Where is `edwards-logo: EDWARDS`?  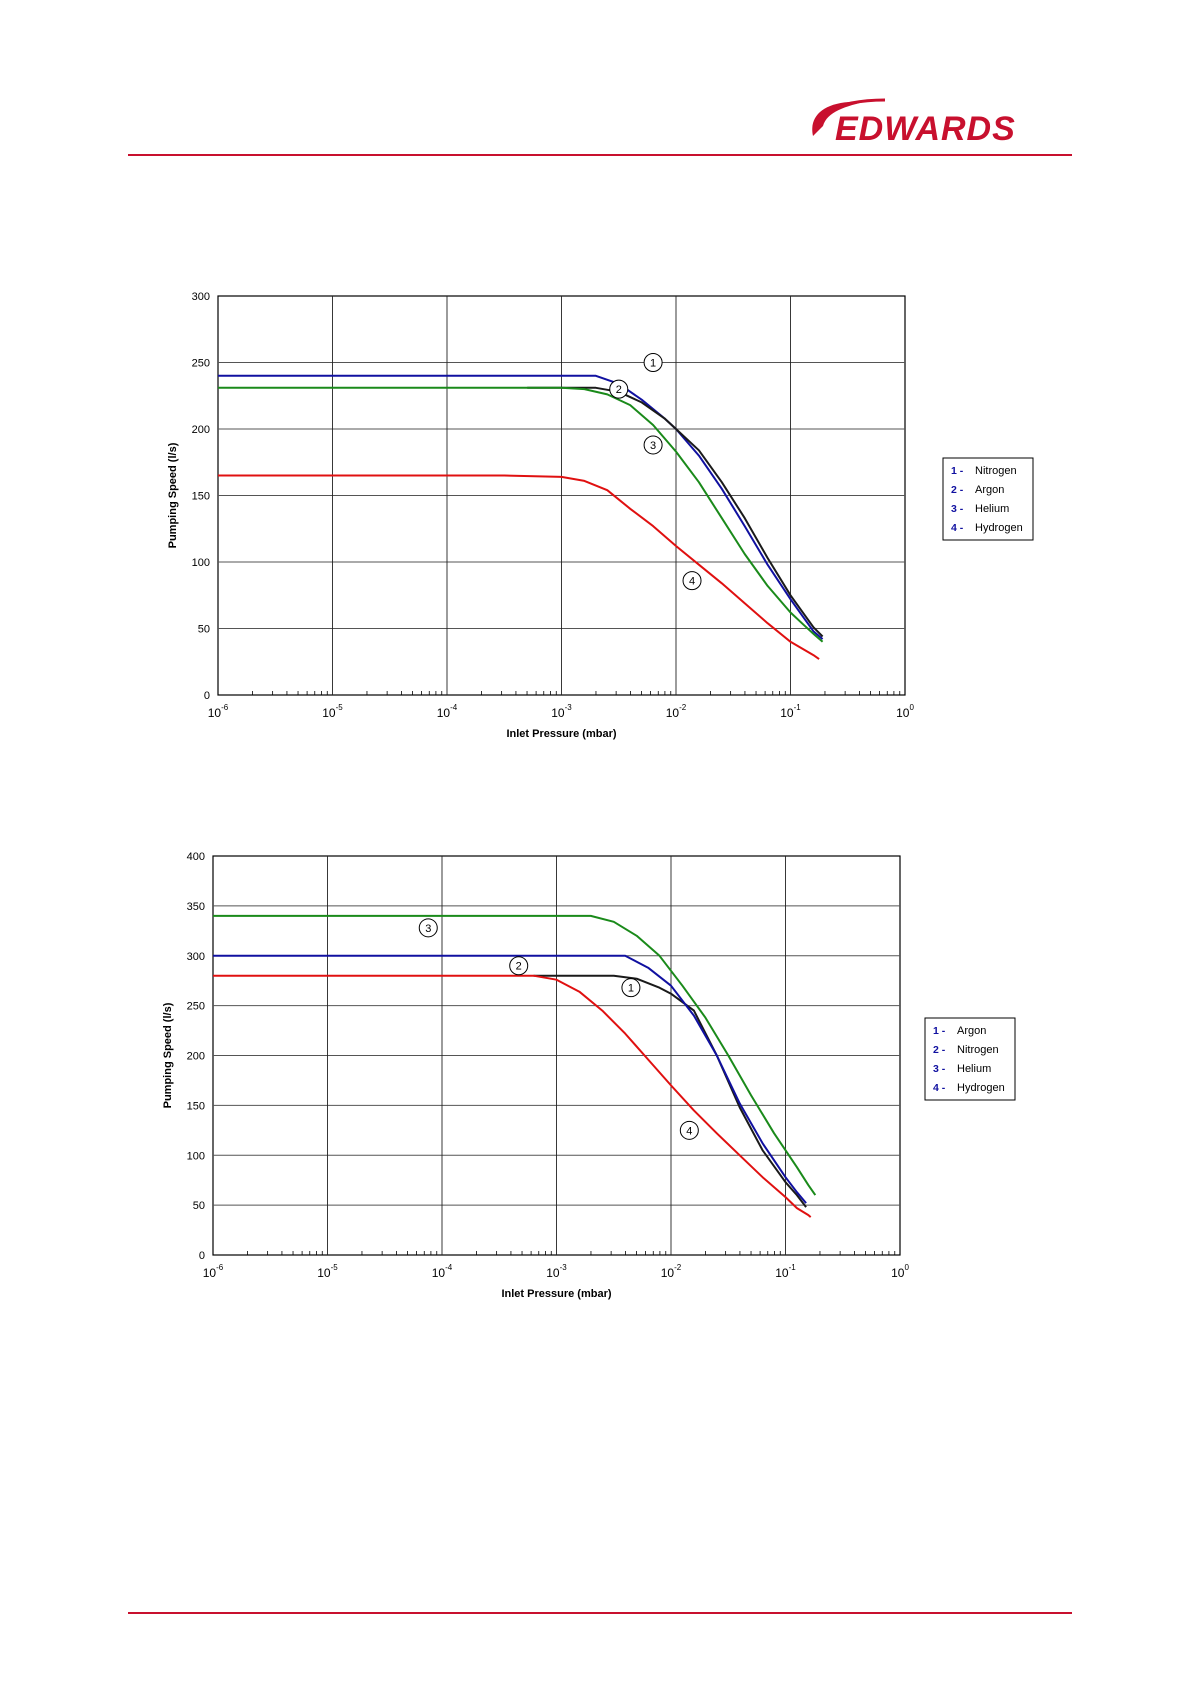
edwards-logo: EDWARDS is located at coordinates (940, 122).